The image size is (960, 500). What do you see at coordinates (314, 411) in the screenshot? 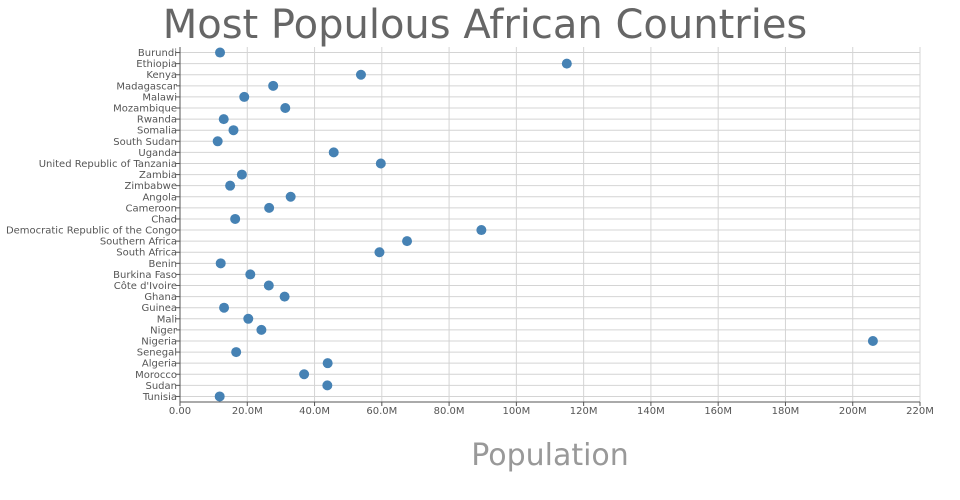
I see `x-tick-label: 40.0M` at bounding box center [314, 411].